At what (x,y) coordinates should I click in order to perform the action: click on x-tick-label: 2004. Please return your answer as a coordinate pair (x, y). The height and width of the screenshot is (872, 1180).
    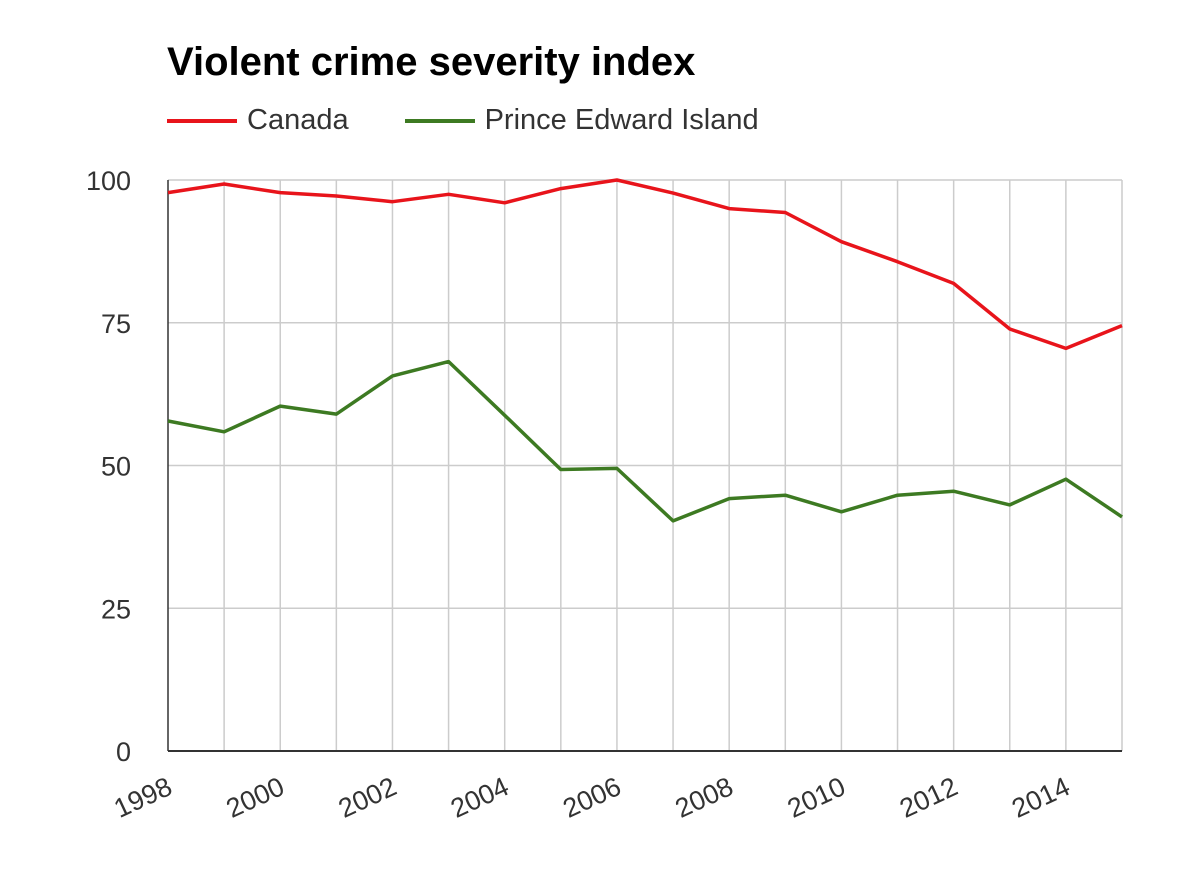
    Looking at the image, I should click on (479, 797).